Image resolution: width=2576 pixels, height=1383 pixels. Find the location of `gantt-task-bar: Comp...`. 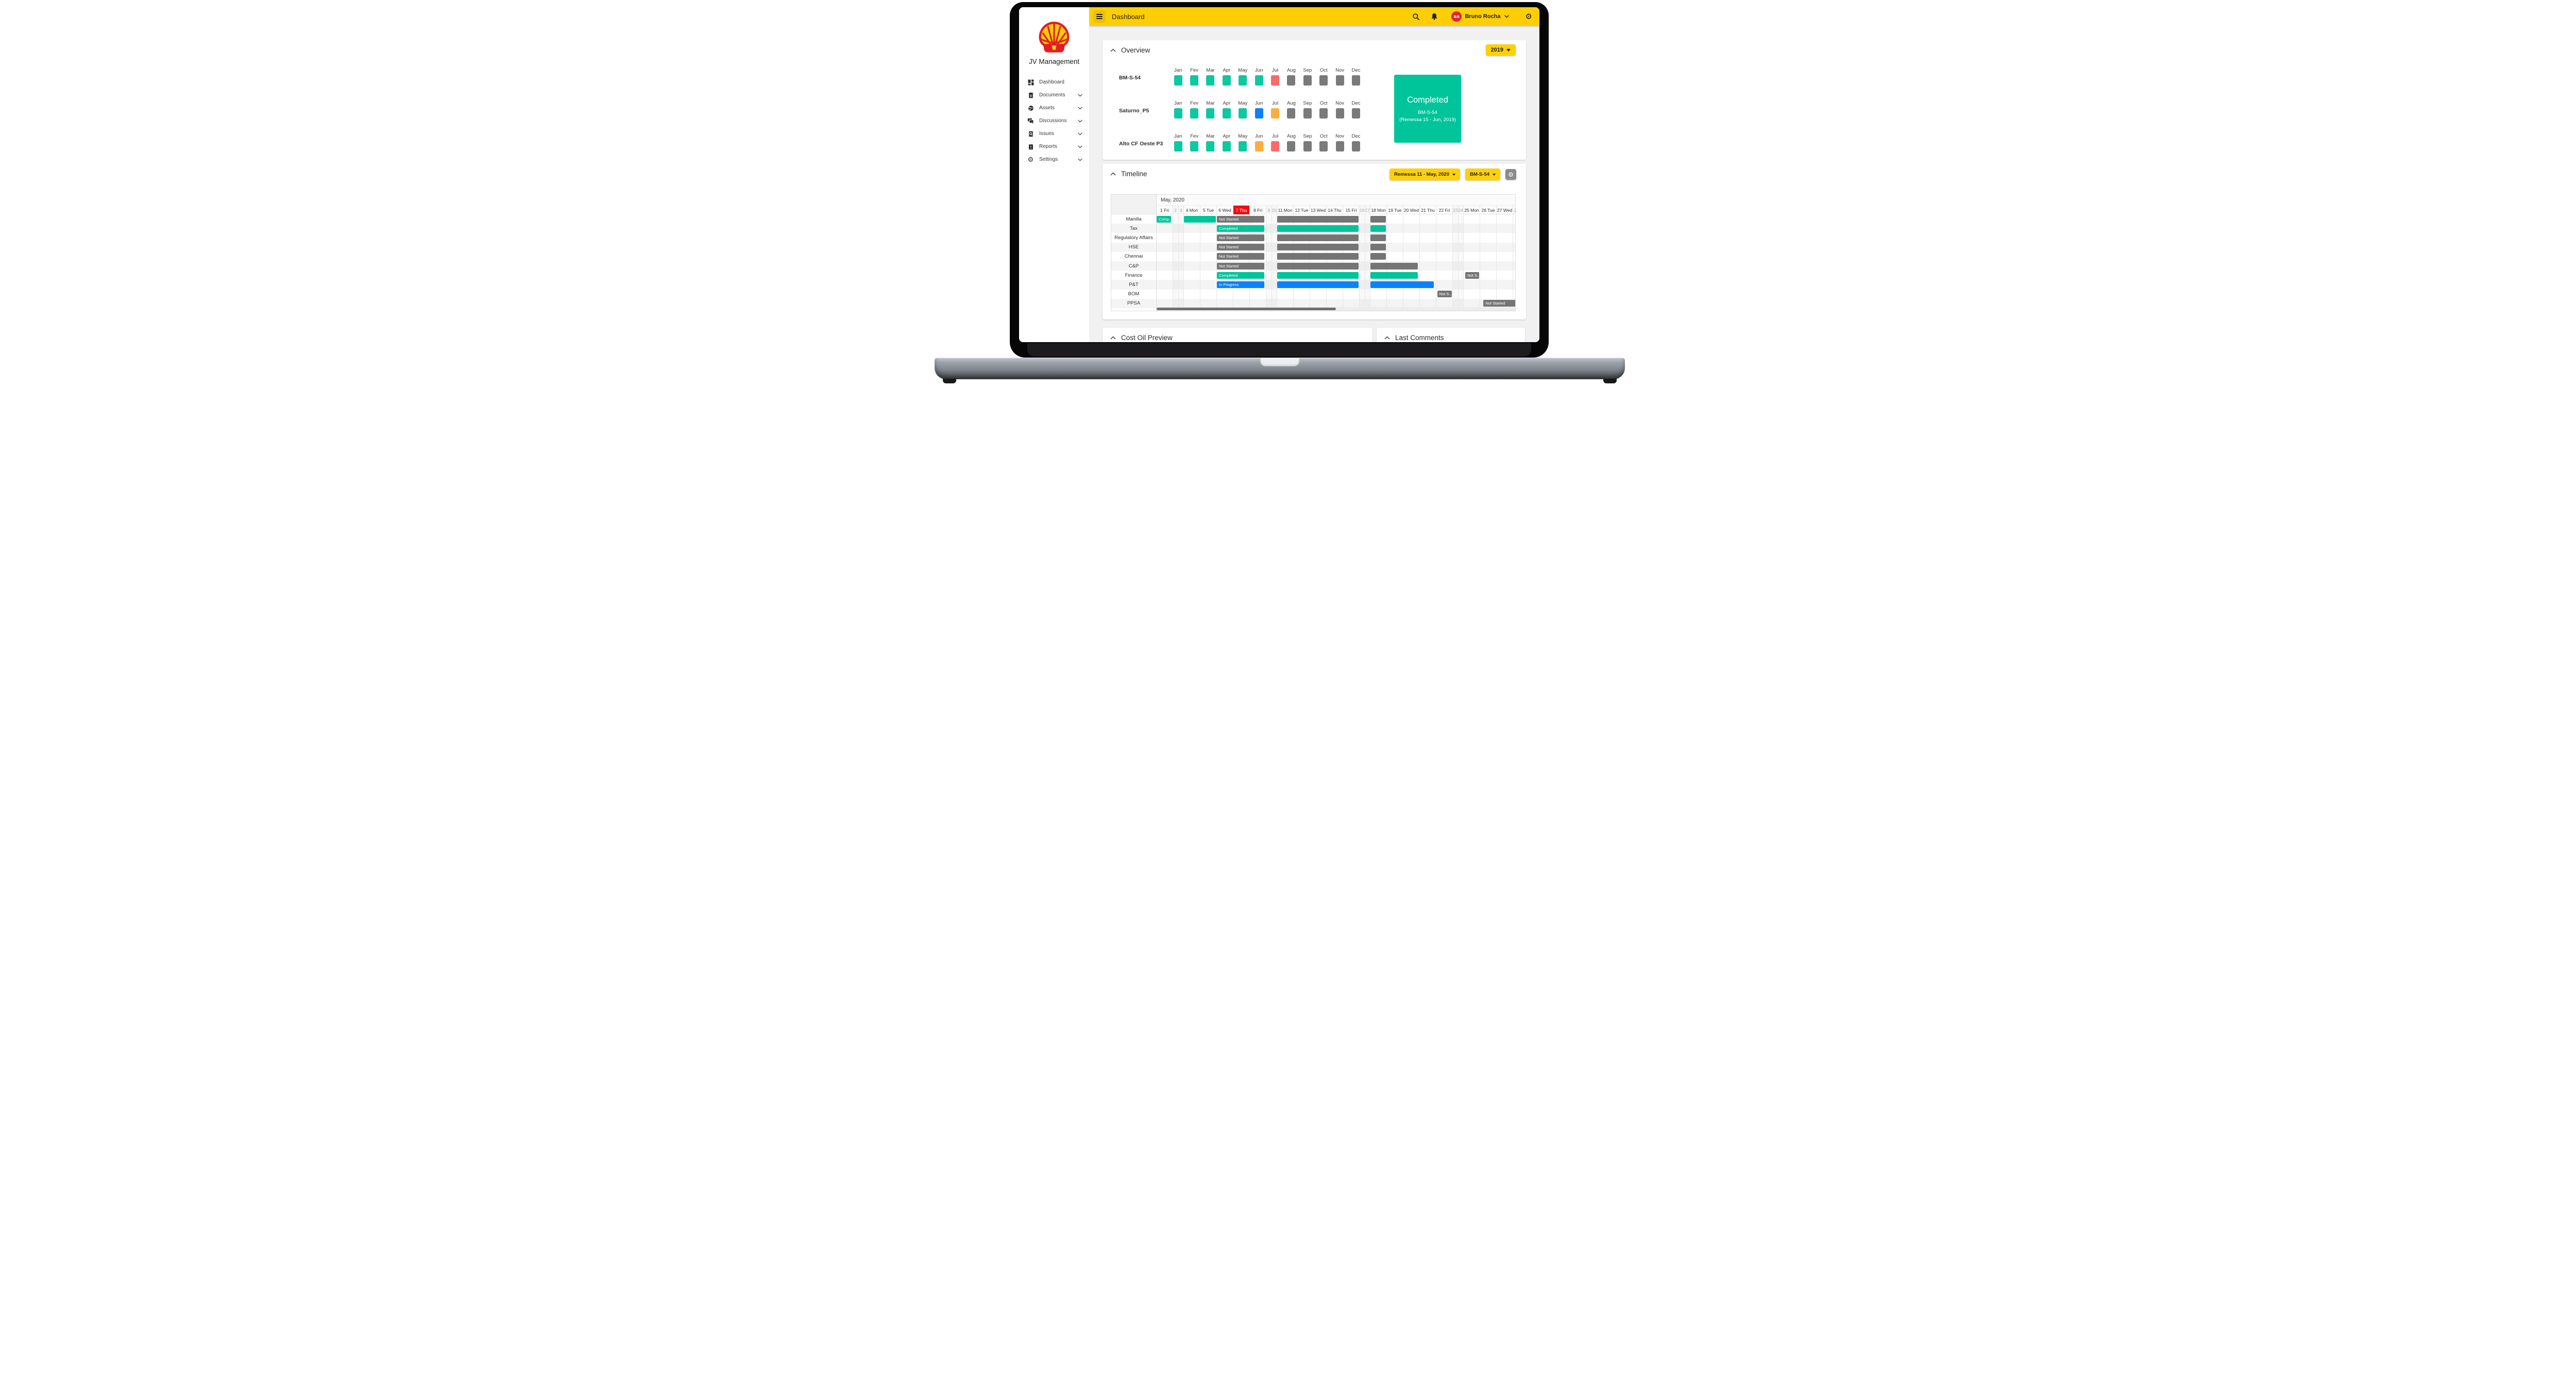

gantt-task-bar: Comp... is located at coordinates (1164, 219).